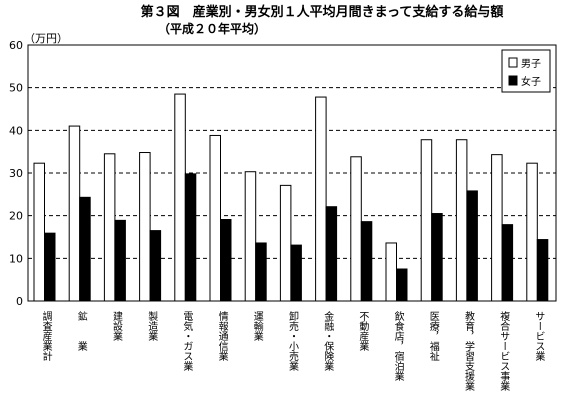  What do you see at coordinates (257, 326) in the screenshot?
I see `x-tick-label: 運輸業` at bounding box center [257, 326].